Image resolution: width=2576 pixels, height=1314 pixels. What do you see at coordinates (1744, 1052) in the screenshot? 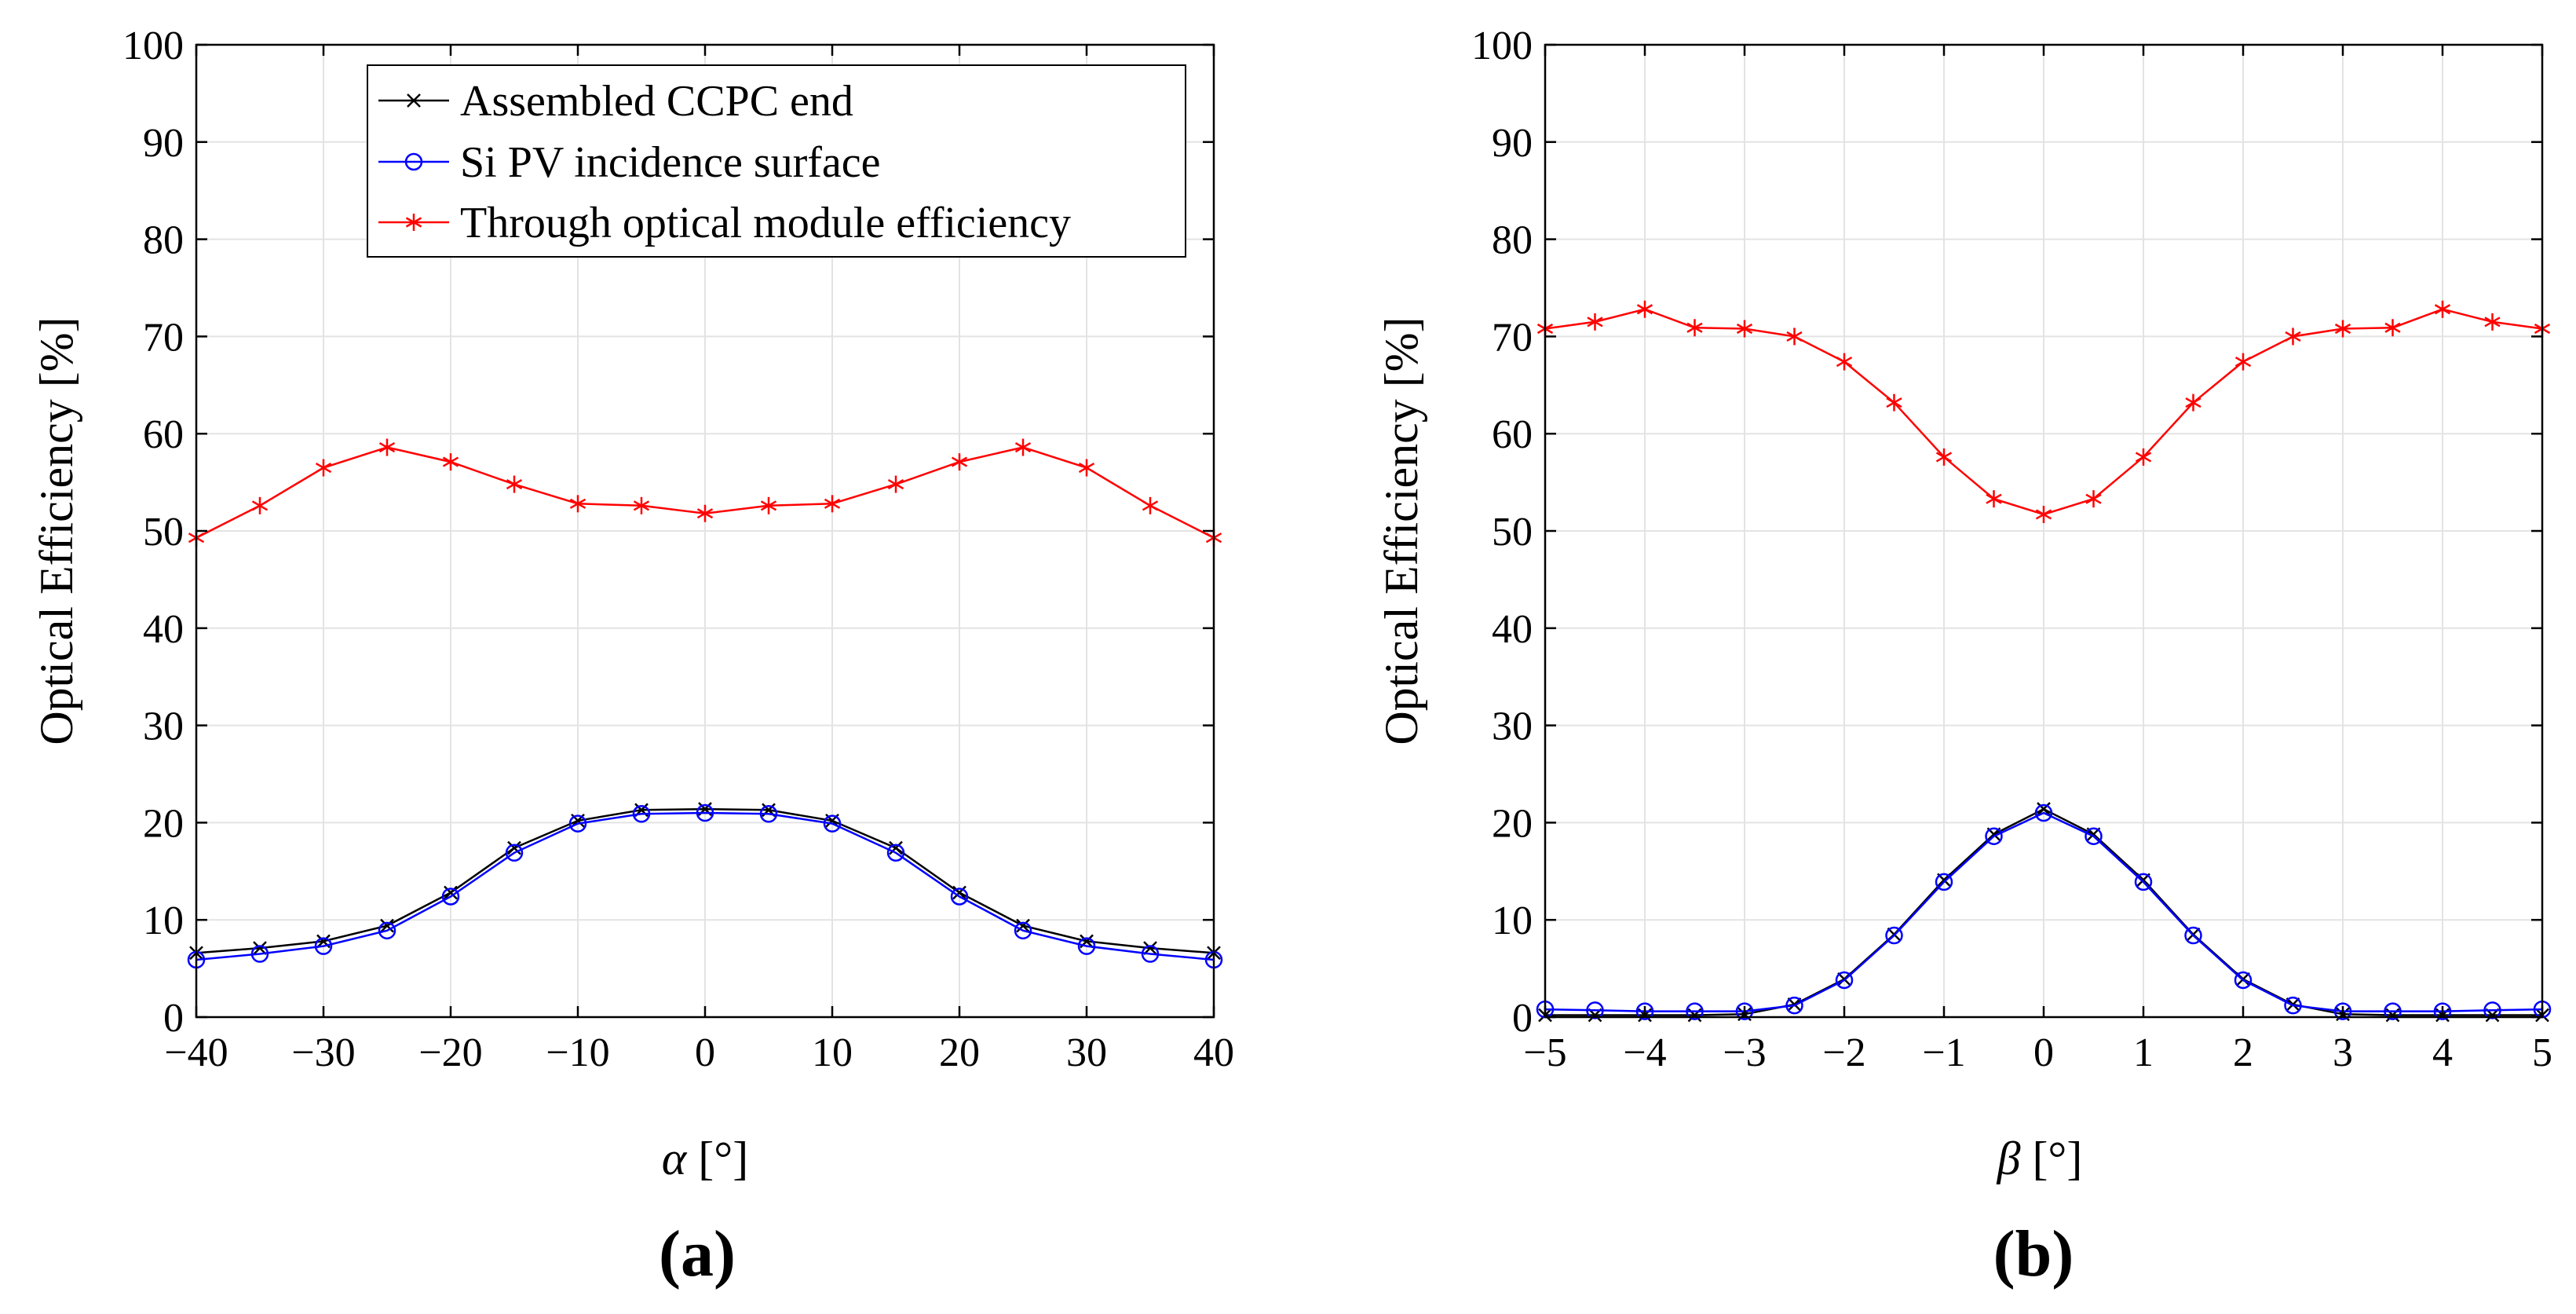
I see `x-tick-label: −3` at bounding box center [1744, 1052].